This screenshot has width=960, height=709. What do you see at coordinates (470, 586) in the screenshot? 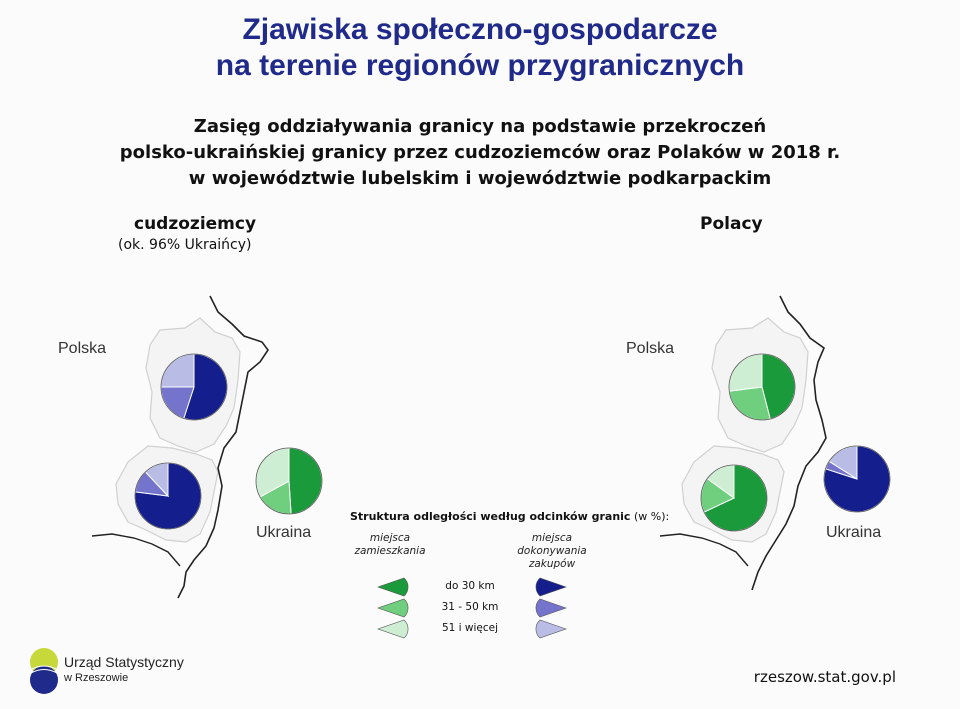
I see `legend-row-label-0: do 30 km` at bounding box center [470, 586].